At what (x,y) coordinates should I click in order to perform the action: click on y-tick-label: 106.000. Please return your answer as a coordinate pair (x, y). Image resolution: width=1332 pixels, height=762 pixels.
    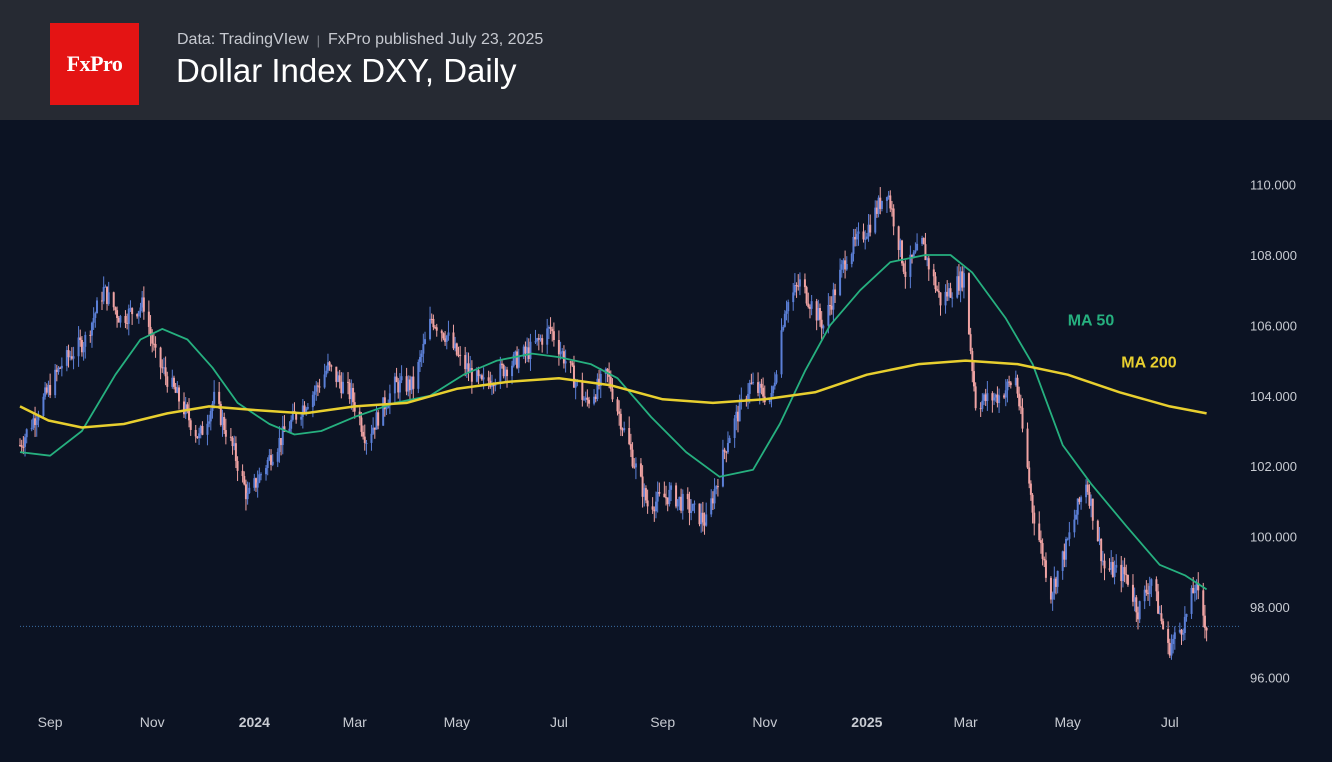
    Looking at the image, I should click on (1273, 325).